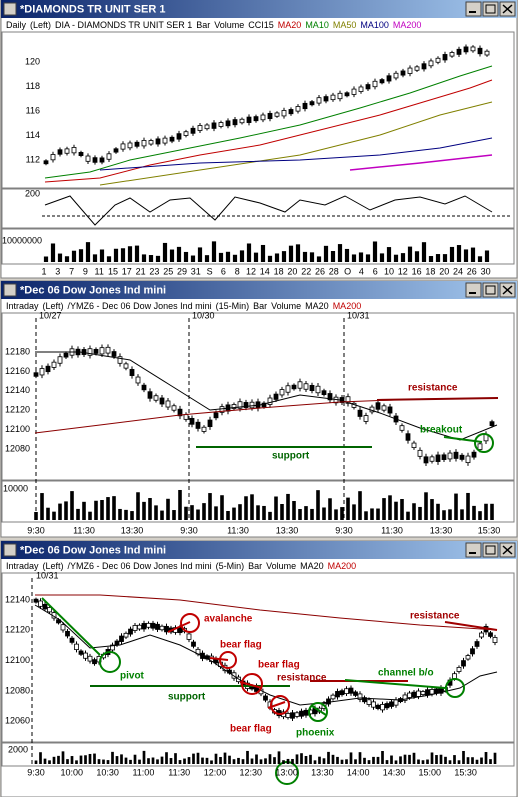  Describe the element at coordinates (17, 660) in the screenshot. I see `y-tick-label: 12100` at that location.